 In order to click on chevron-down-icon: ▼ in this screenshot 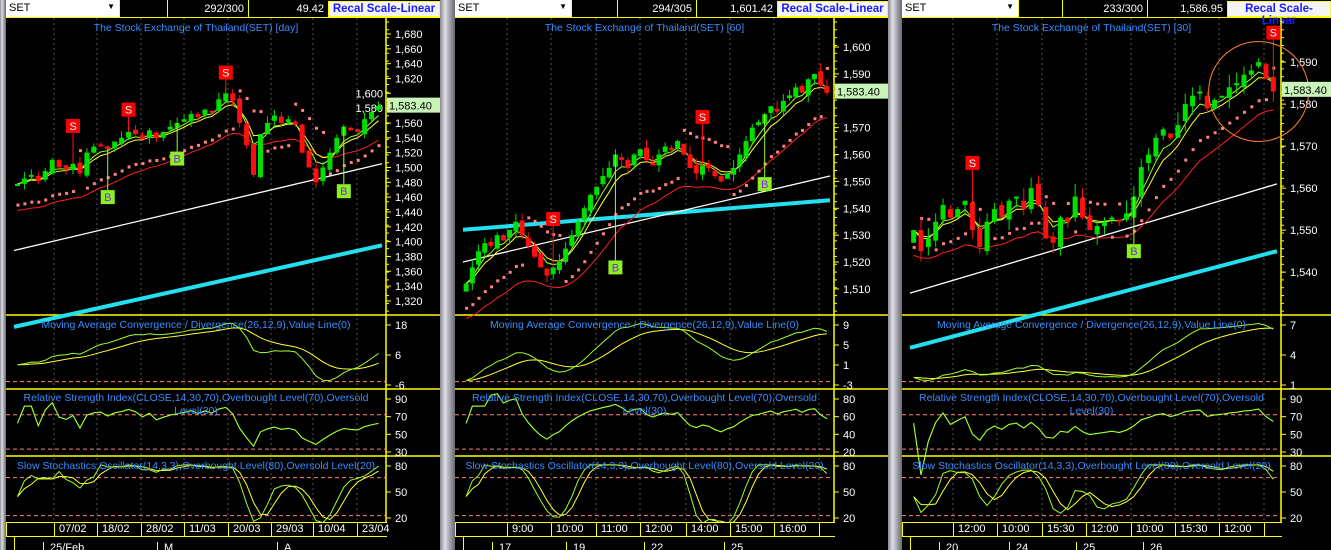, I will do `click(563, 6)`.